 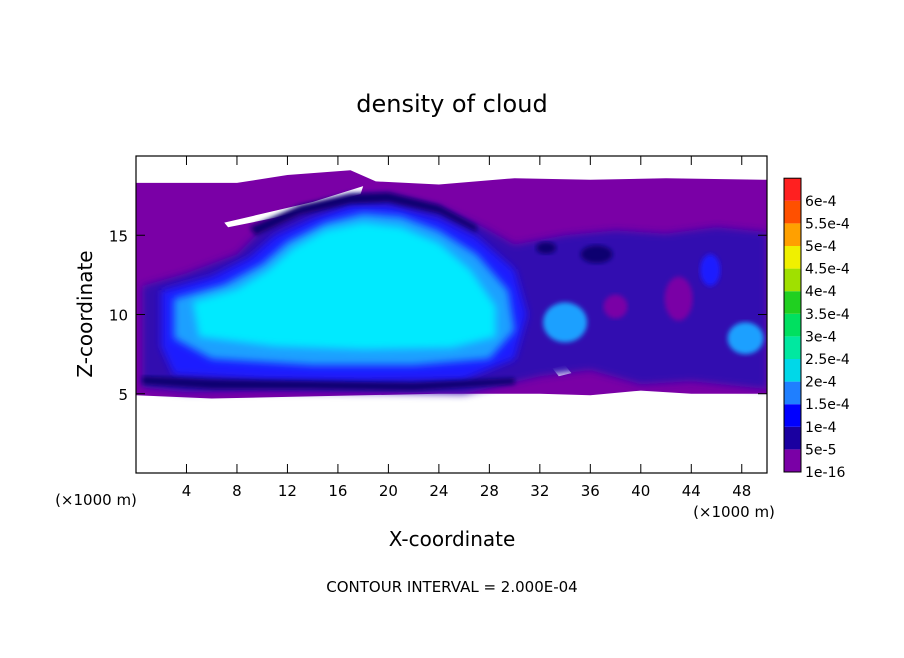 I want to click on y-axis-label: Z-coordinate, so click(x=85, y=313).